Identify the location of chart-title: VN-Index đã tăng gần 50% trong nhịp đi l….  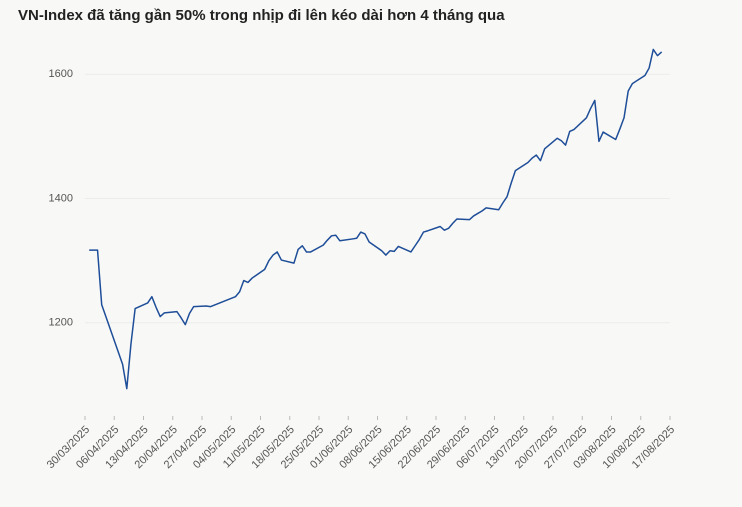
(261, 15).